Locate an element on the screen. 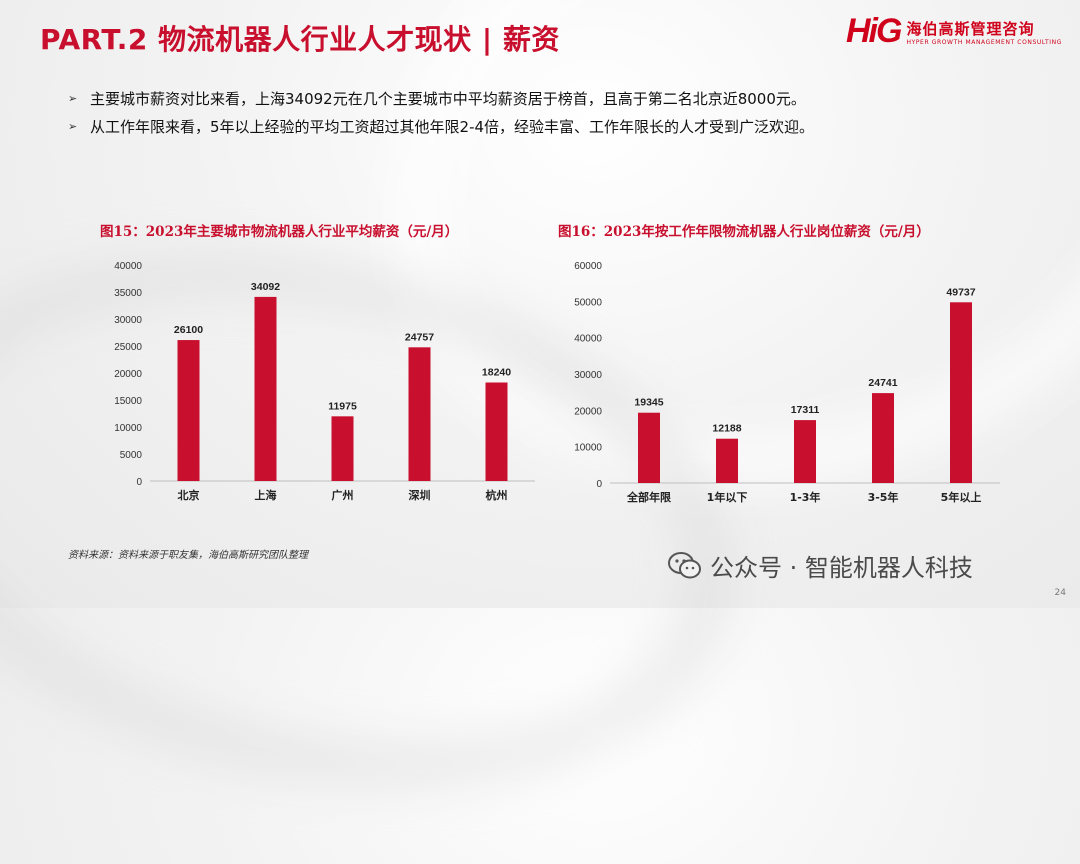  wechat-icon is located at coordinates (684, 564).